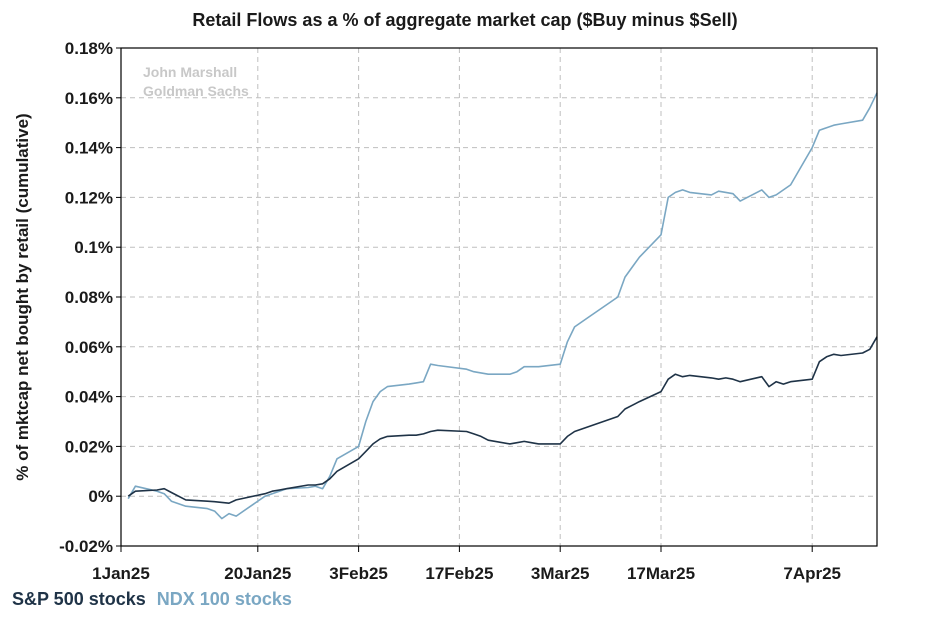  I want to click on y-tick-label: 0.08%, so click(89, 297).